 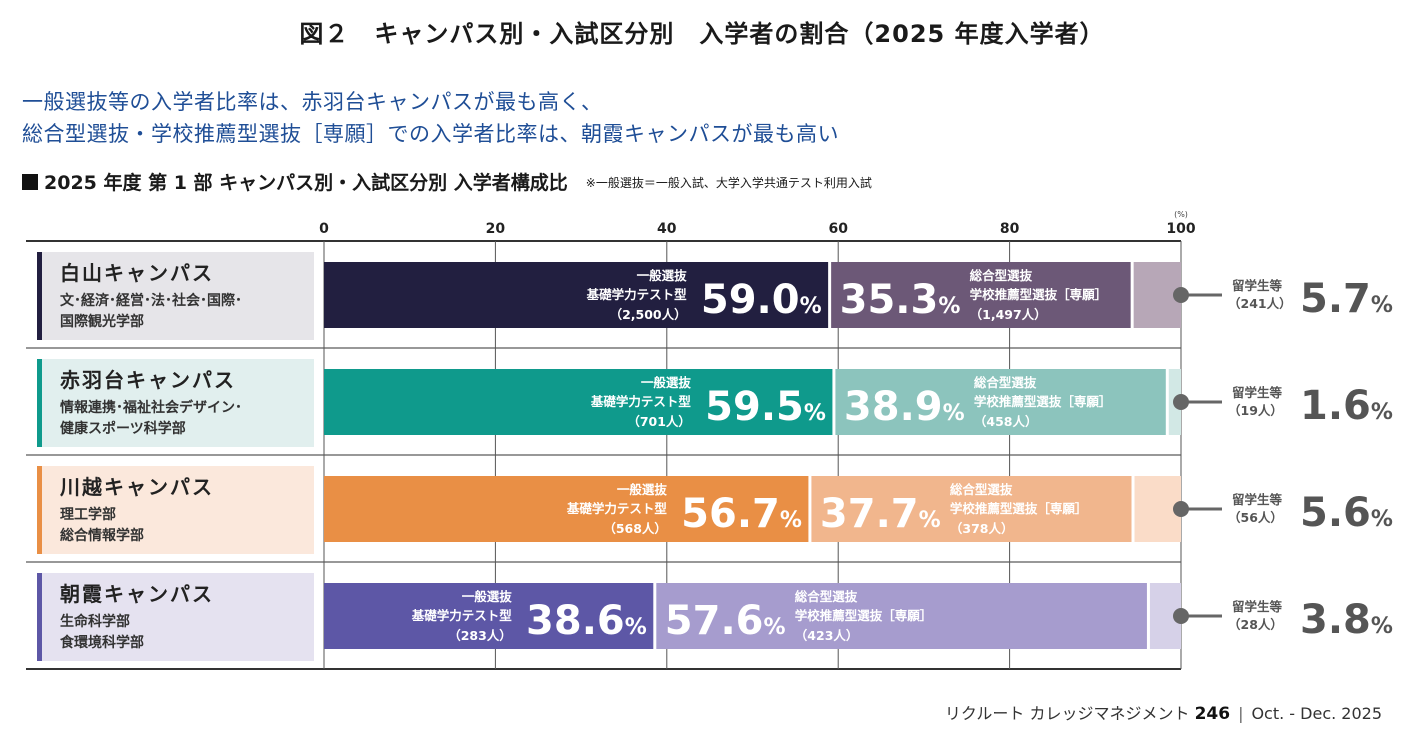 I want to click on page-footer: リクルート カレッジマネジメント 246 | Oct. - Dec. 2025, so click(x=1163, y=712).